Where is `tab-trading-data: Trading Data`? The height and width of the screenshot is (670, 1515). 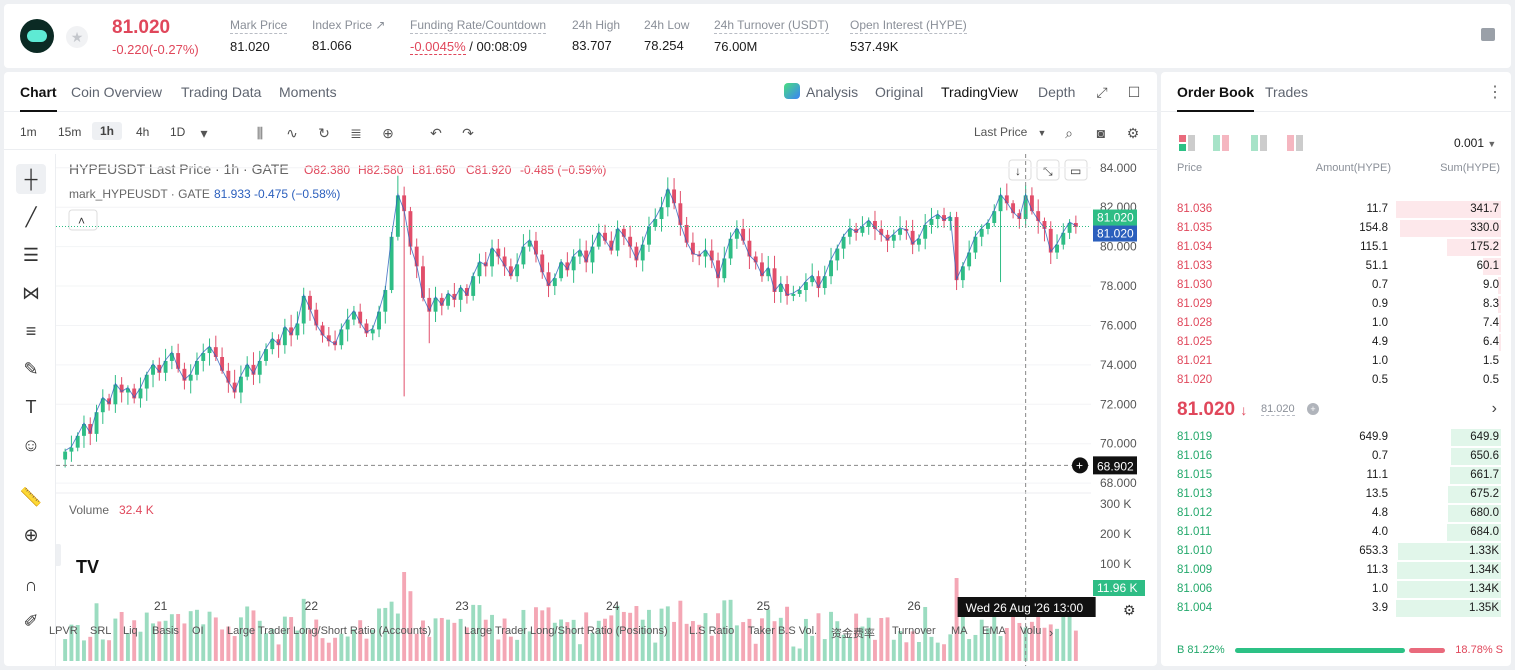 tab-trading-data: Trading Data is located at coordinates (221, 92).